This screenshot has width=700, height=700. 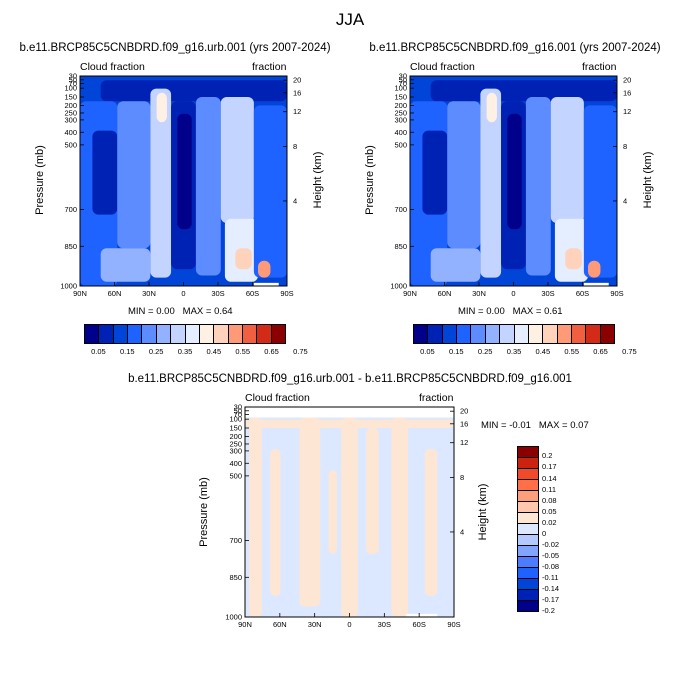 What do you see at coordinates (165, 311) in the screenshot?
I see `panel1-min-value: 0.00` at bounding box center [165, 311].